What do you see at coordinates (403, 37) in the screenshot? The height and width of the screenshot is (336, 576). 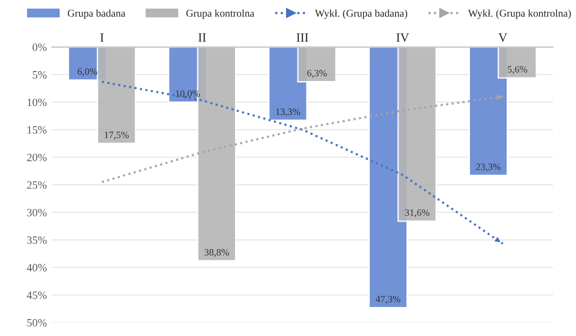 I see `x-tick-label: IV` at bounding box center [403, 37].